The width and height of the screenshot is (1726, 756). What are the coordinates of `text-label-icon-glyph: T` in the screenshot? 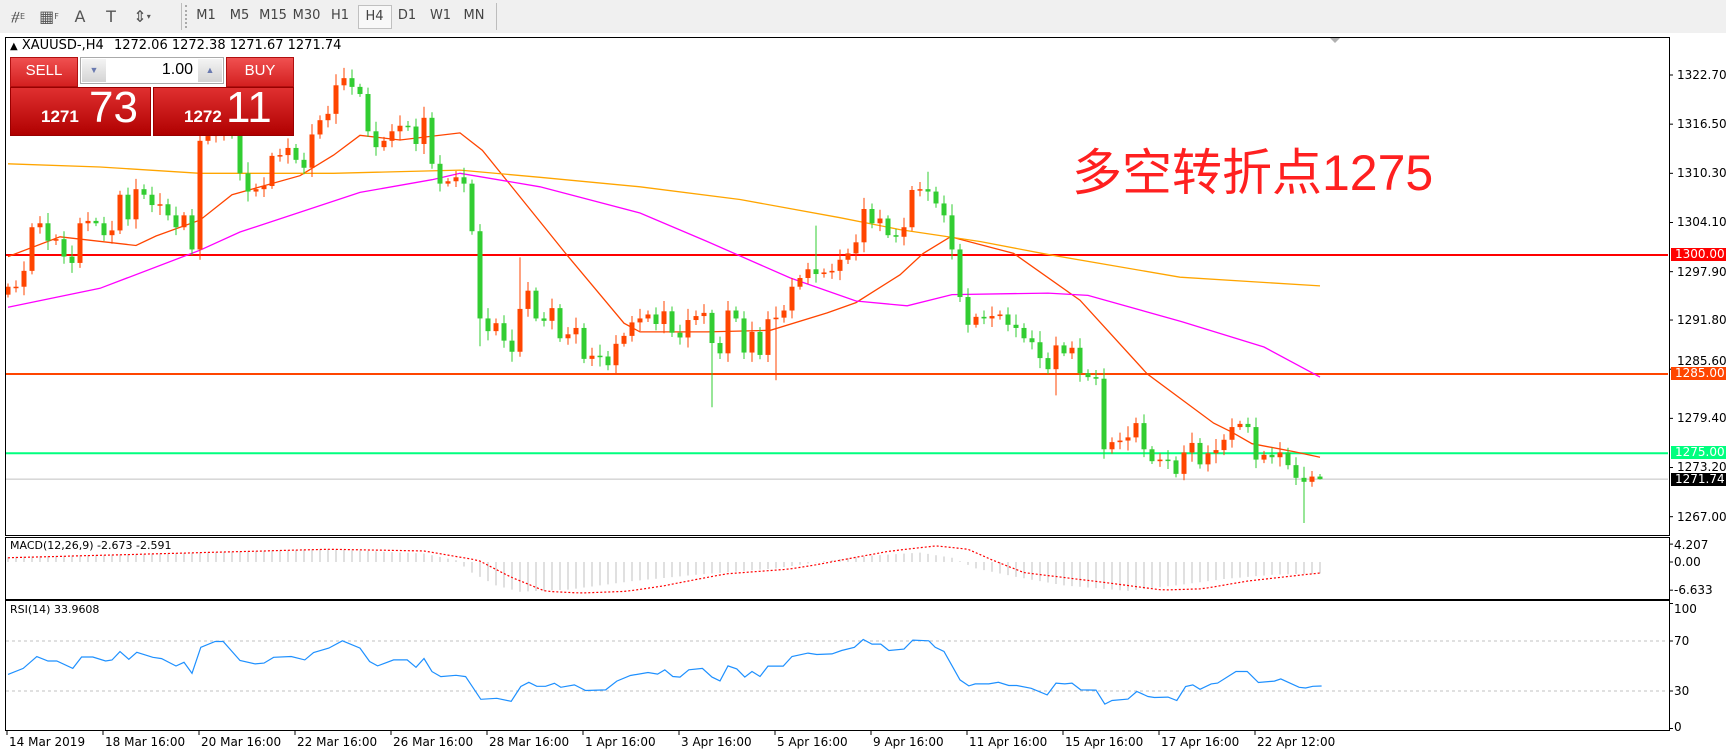 It's located at (111, 16).